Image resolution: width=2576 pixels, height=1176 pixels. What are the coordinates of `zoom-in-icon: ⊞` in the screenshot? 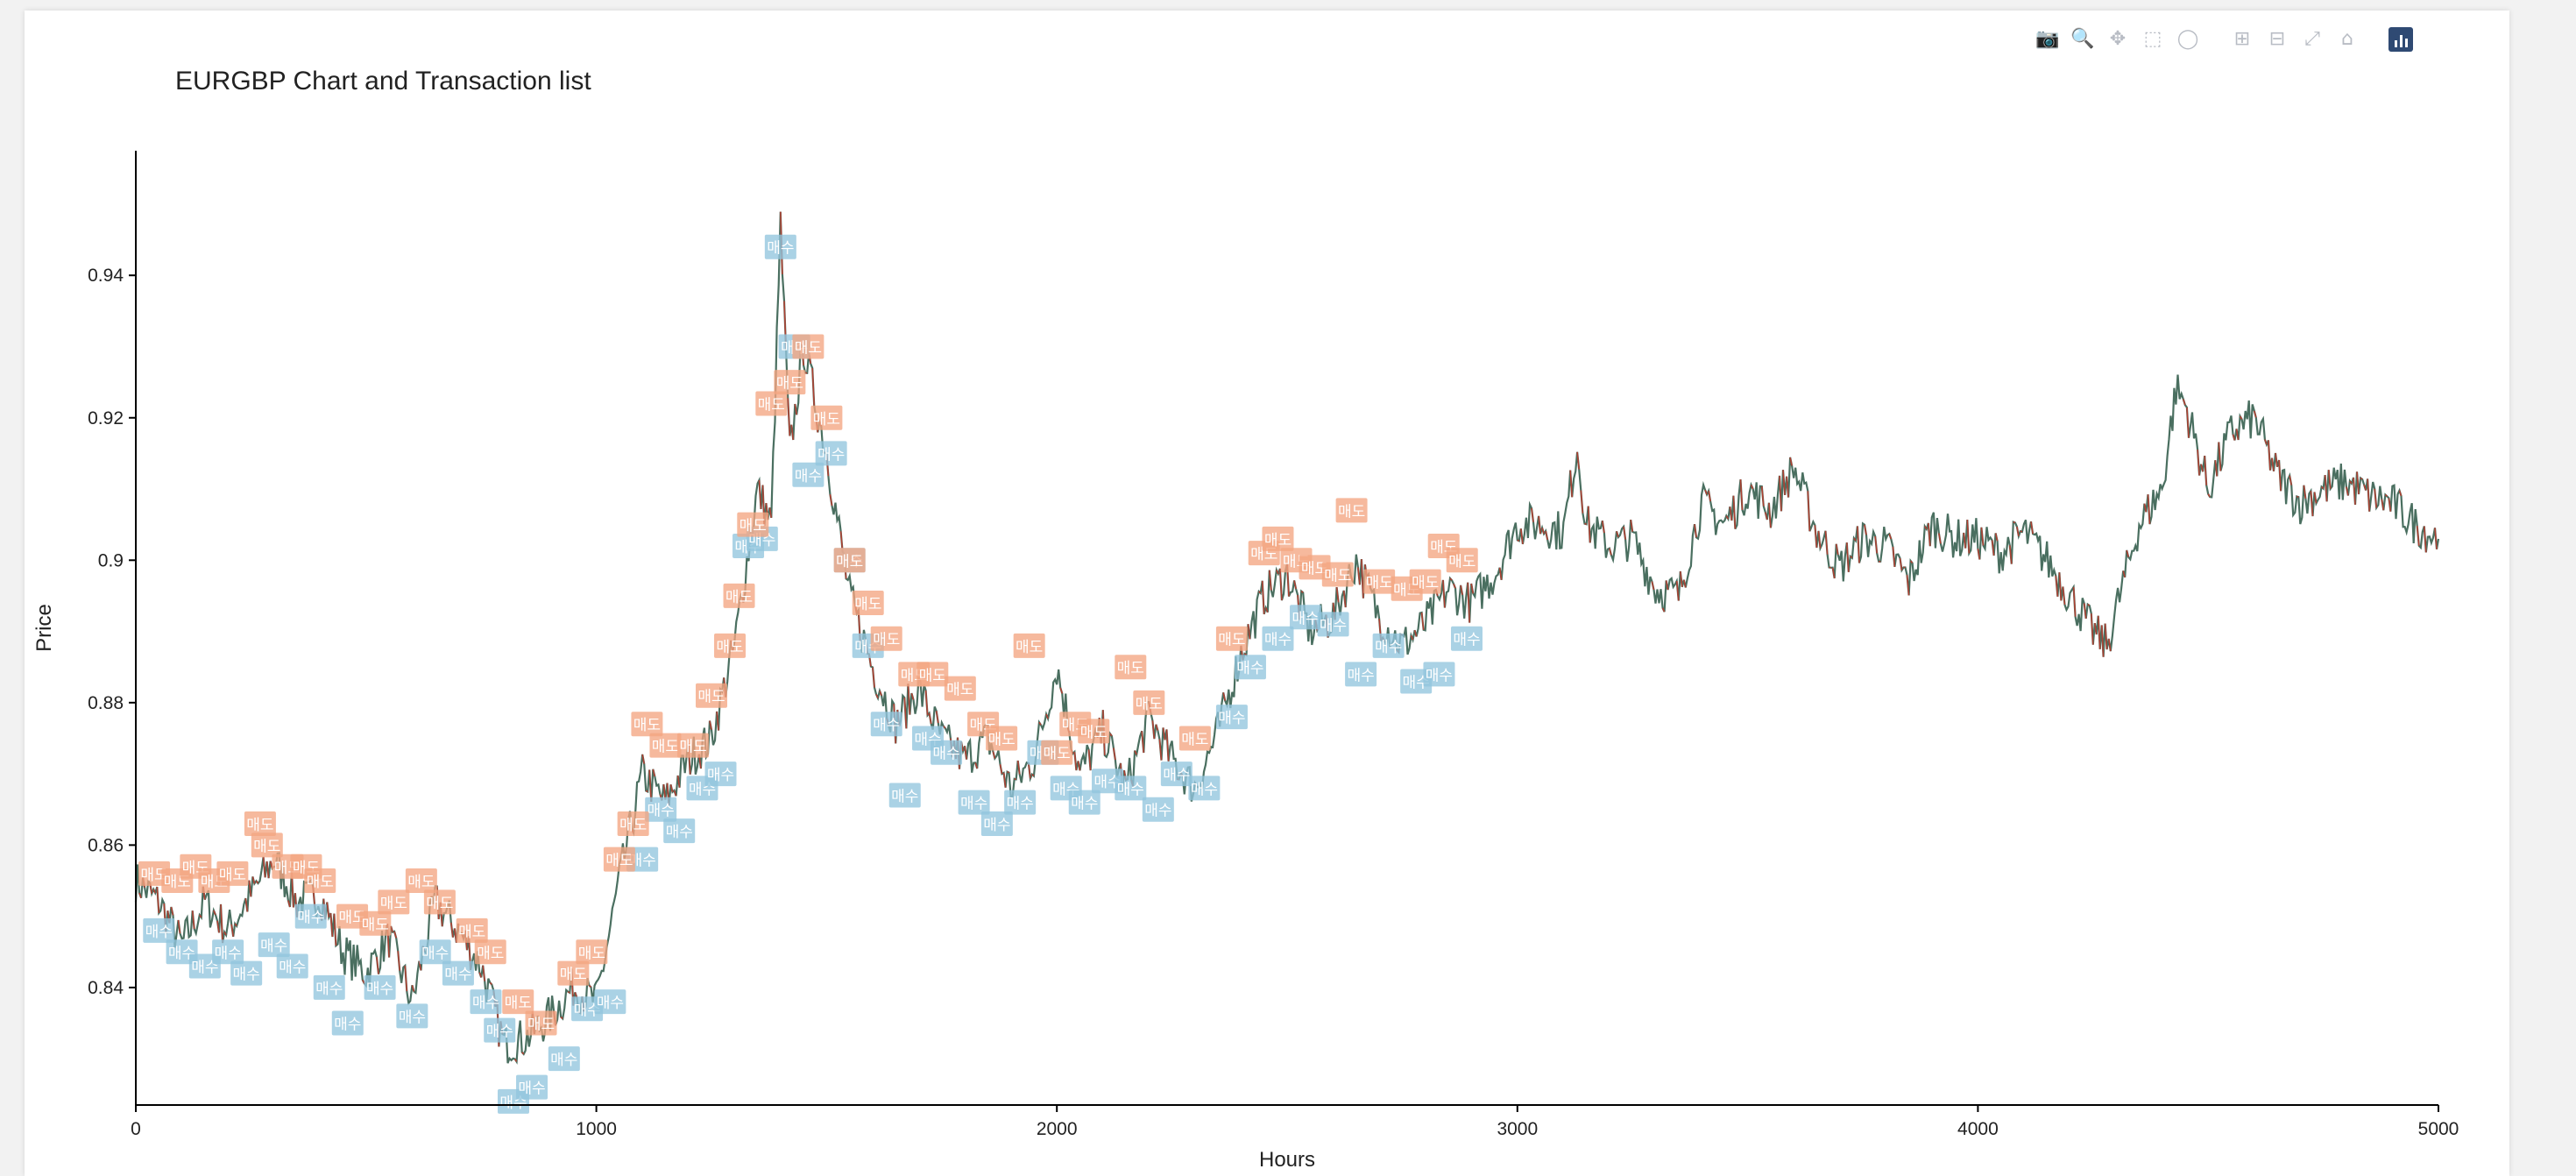 It's located at (2242, 39).